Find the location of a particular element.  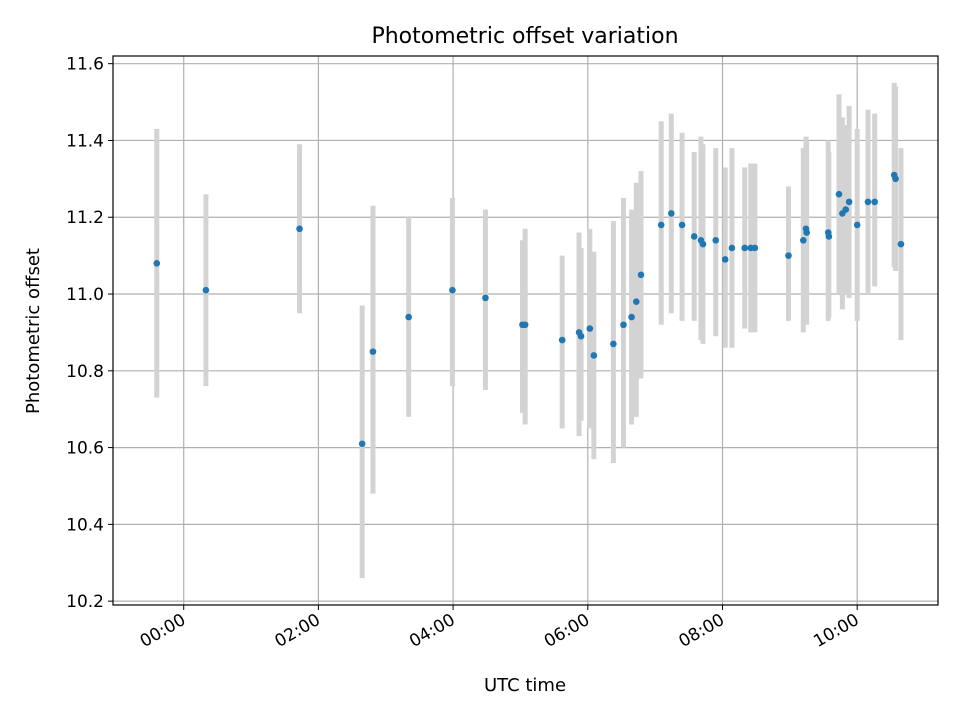

x-tick-label: 06:00 is located at coordinates (567, 631).